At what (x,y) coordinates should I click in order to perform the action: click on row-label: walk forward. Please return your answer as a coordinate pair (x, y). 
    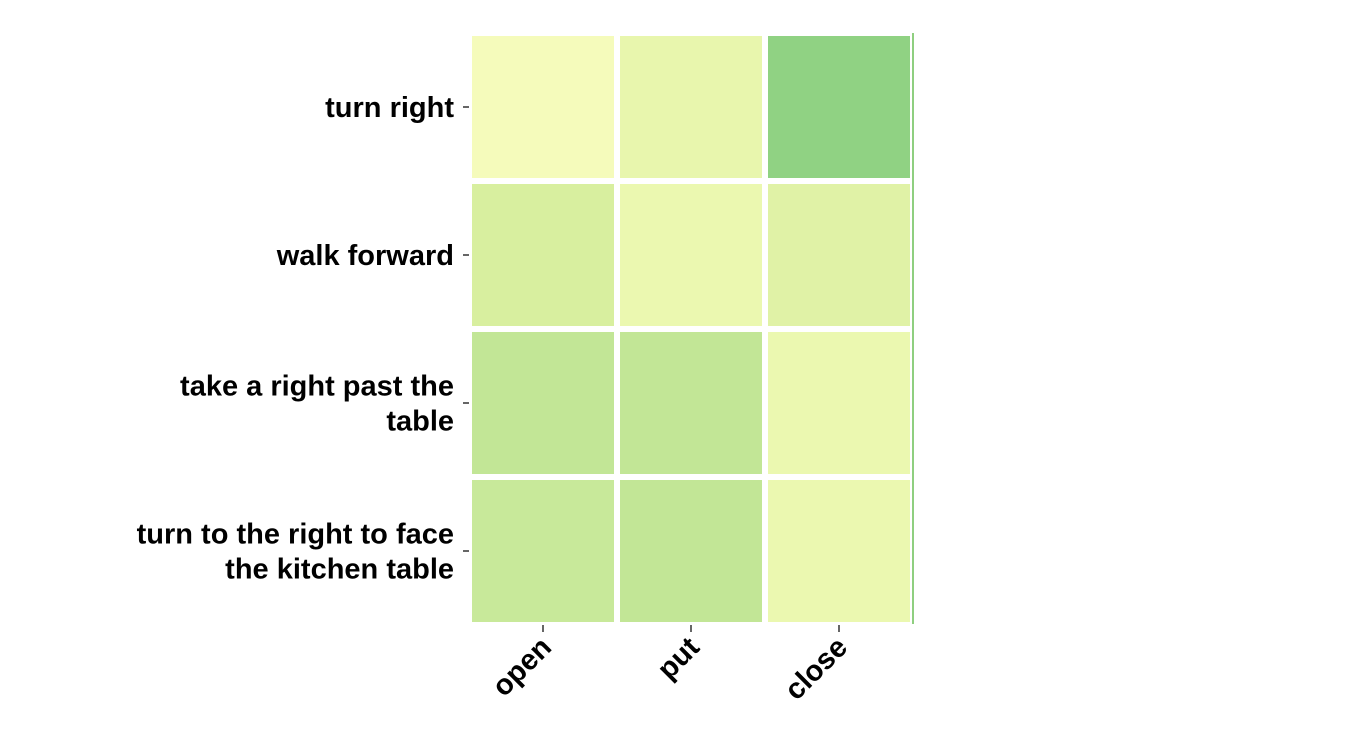
    Looking at the image, I should click on (365, 256).